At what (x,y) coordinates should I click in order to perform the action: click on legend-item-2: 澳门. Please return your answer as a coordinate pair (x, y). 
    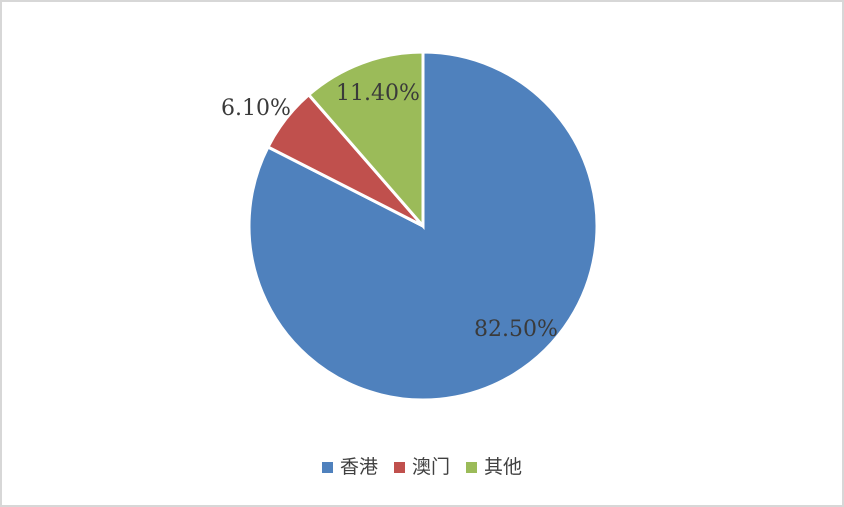
    Looking at the image, I should click on (421, 466).